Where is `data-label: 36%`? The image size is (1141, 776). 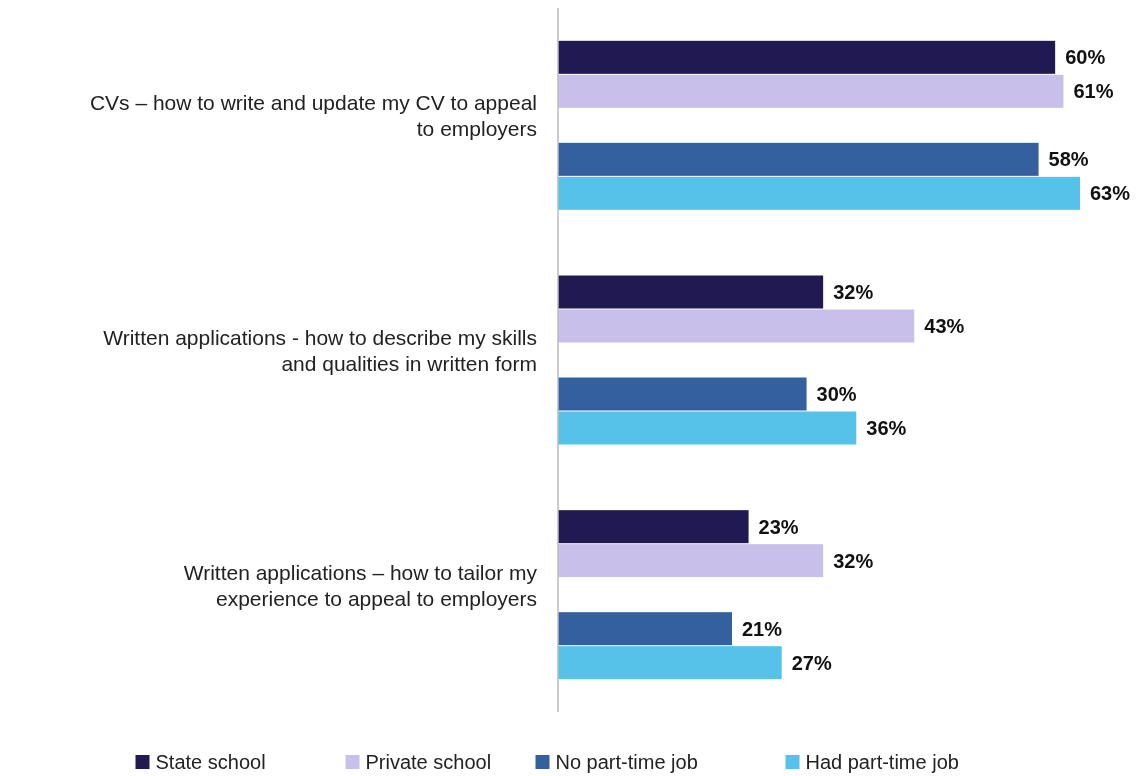
data-label: 36% is located at coordinates (886, 428).